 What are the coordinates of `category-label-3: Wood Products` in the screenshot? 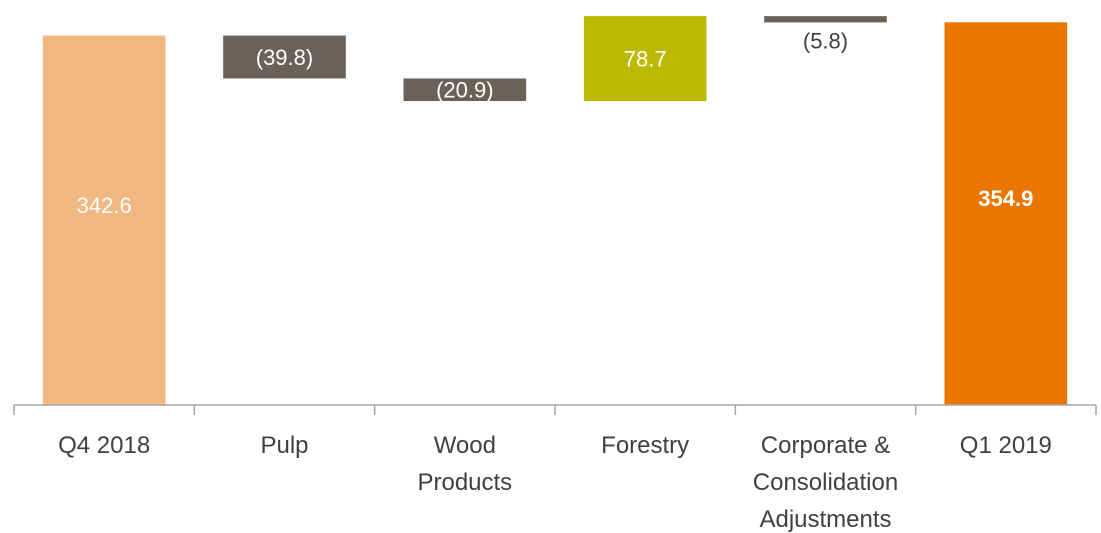 It's located at (464, 464).